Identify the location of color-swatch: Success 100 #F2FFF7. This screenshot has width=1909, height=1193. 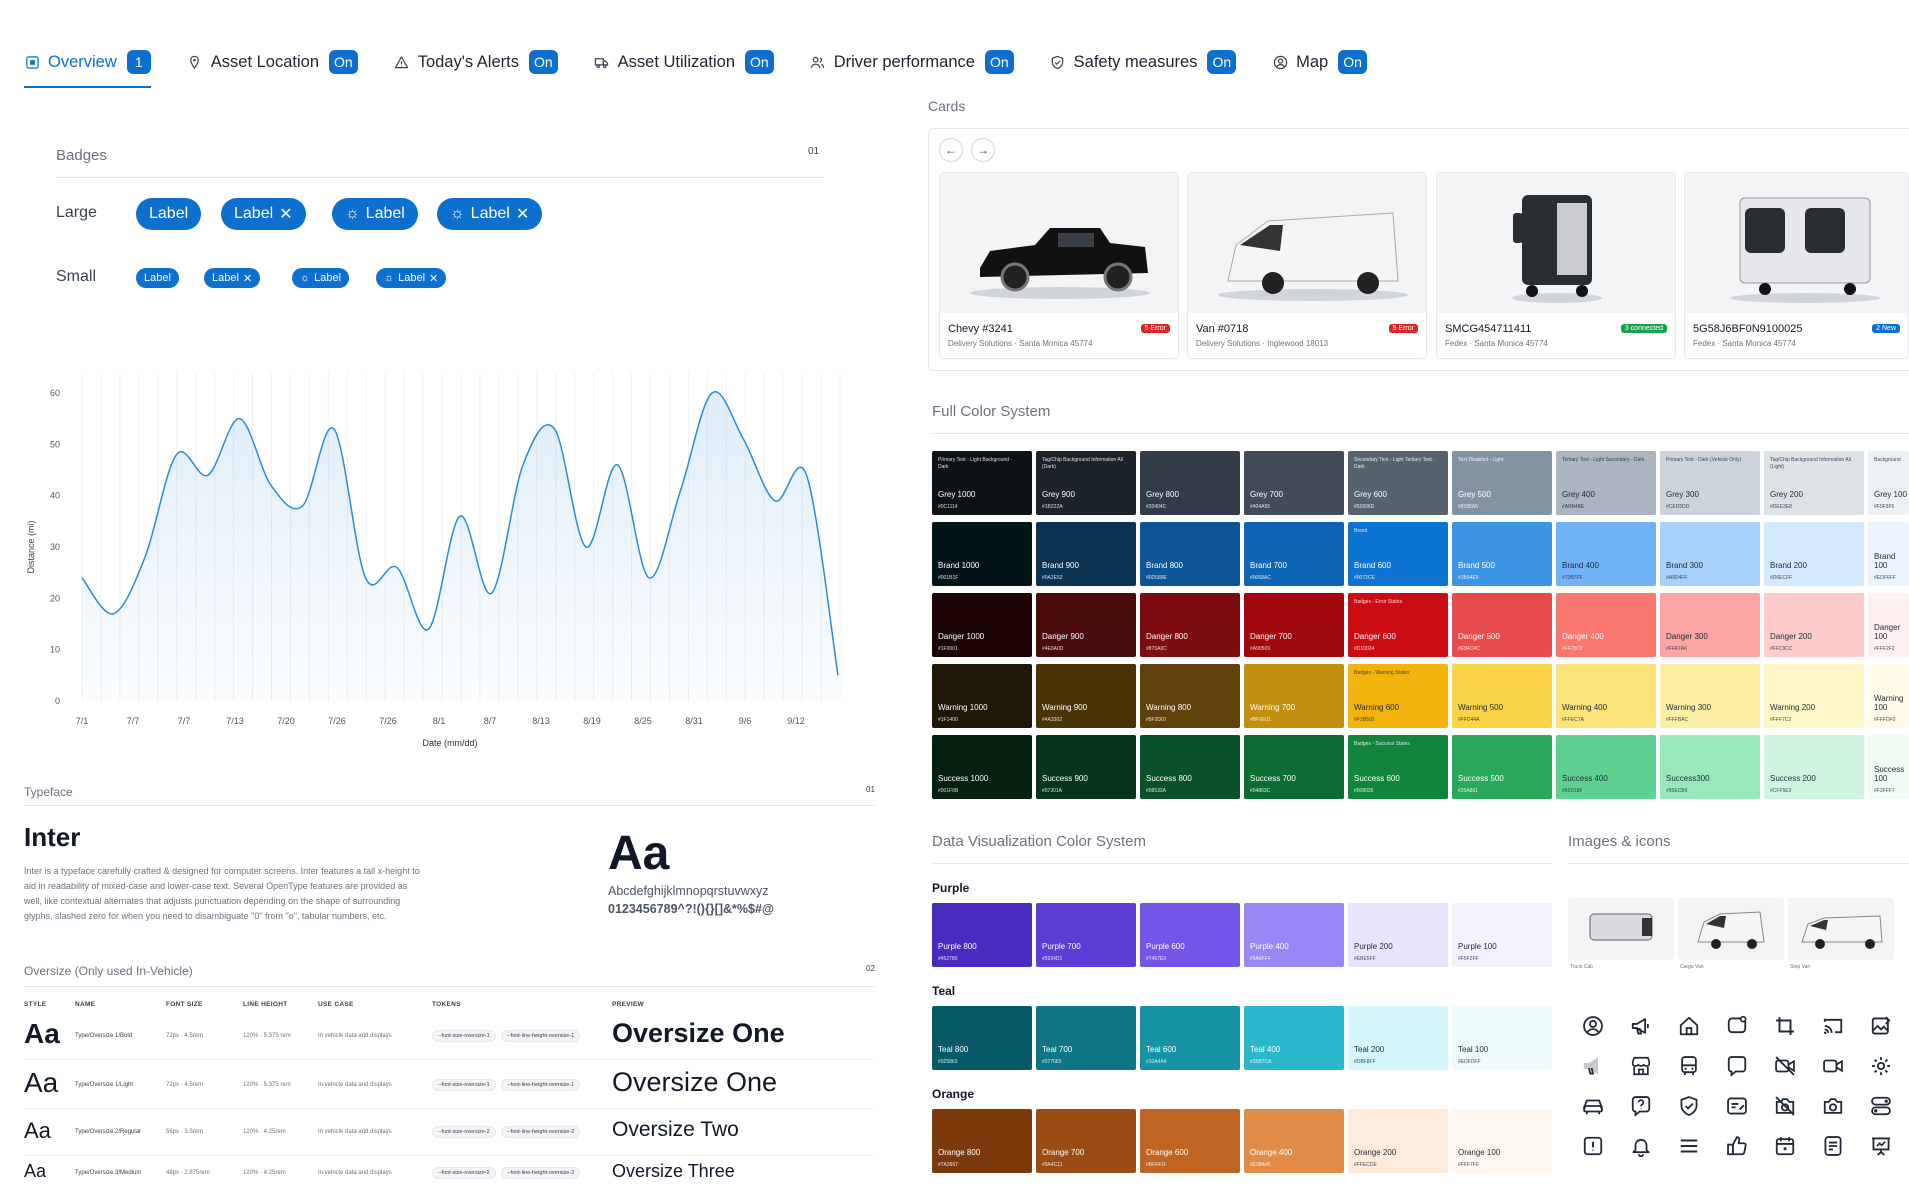
(1888, 767).